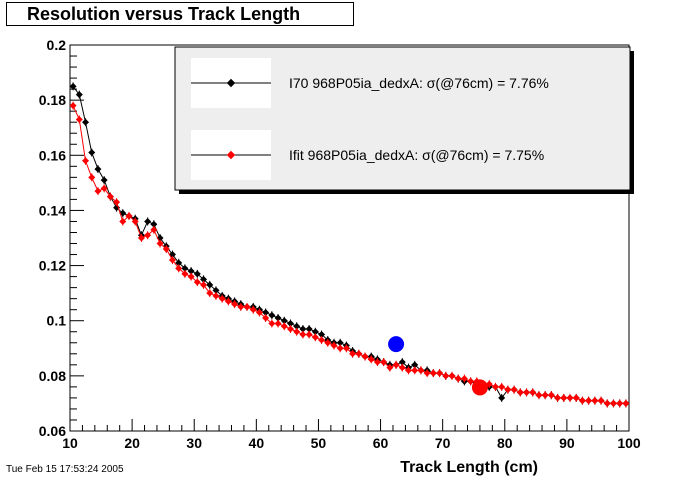  What do you see at coordinates (231, 83) in the screenshot?
I see `legend-marker-i70` at bounding box center [231, 83].